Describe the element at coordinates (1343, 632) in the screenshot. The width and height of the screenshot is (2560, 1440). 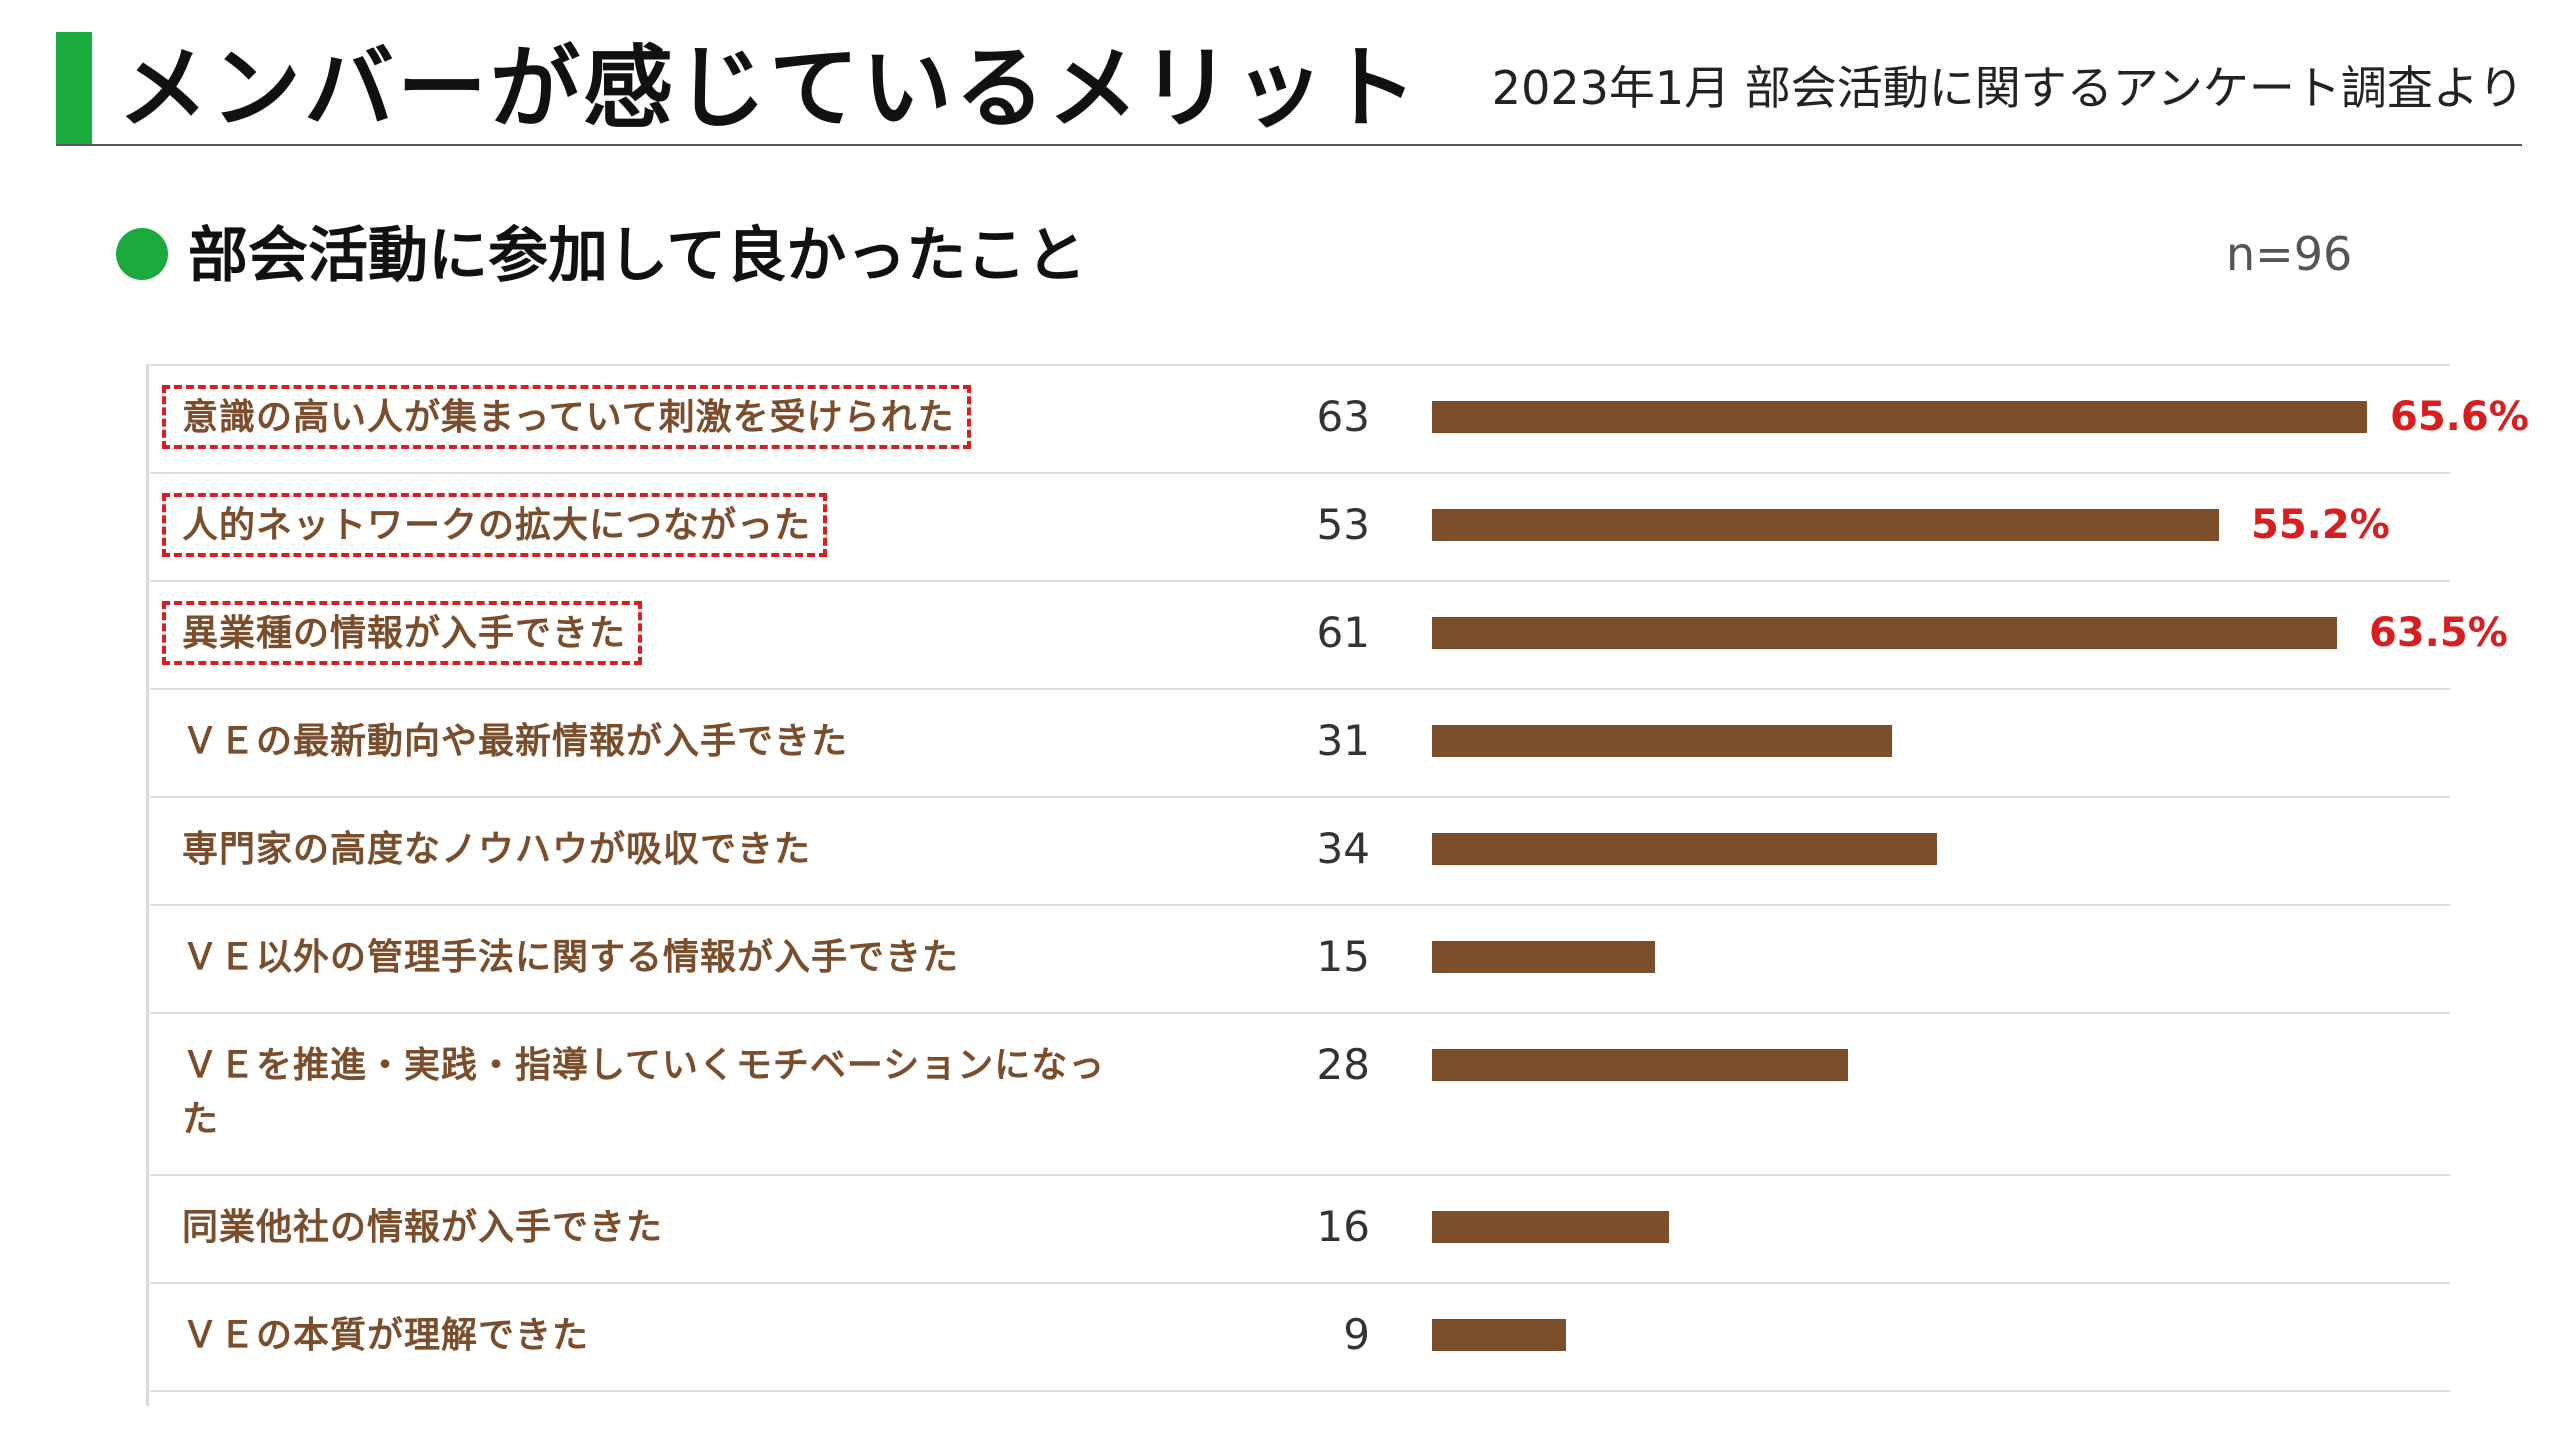
I see `bar-value-label: 61` at that location.